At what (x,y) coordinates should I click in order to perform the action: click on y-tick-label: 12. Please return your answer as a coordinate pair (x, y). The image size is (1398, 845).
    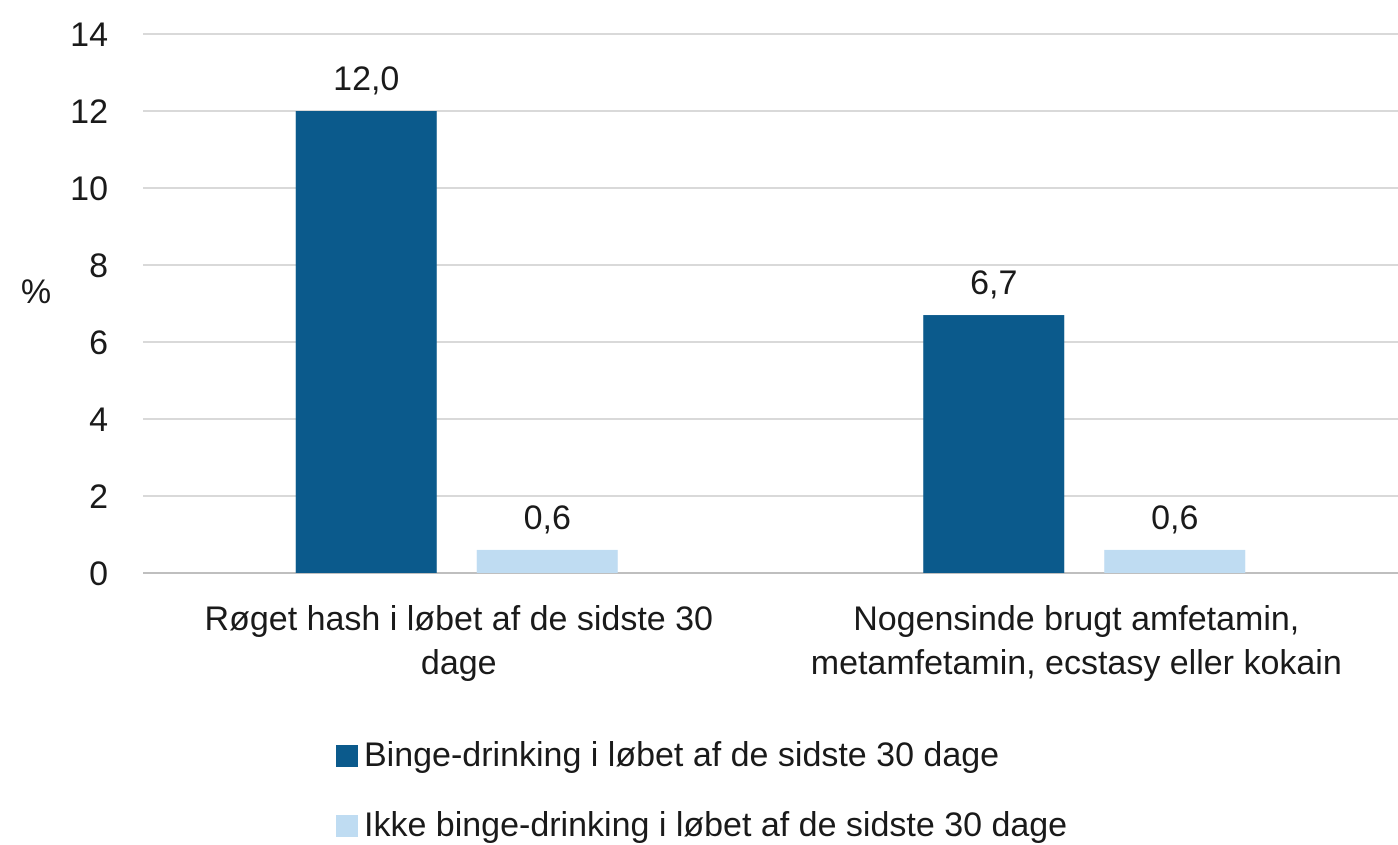
    Looking at the image, I should click on (89, 112).